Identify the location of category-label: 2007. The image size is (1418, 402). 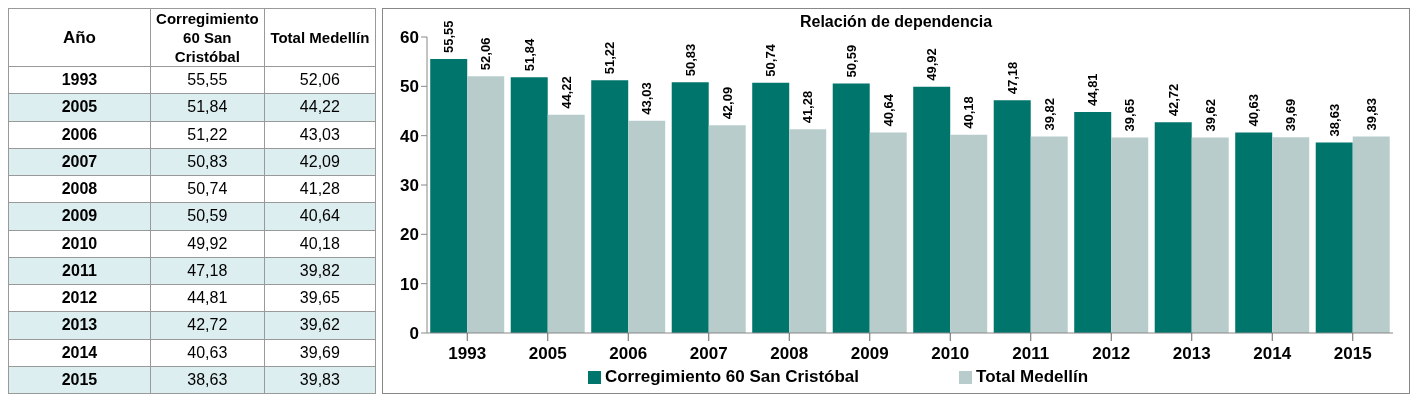
(79, 161).